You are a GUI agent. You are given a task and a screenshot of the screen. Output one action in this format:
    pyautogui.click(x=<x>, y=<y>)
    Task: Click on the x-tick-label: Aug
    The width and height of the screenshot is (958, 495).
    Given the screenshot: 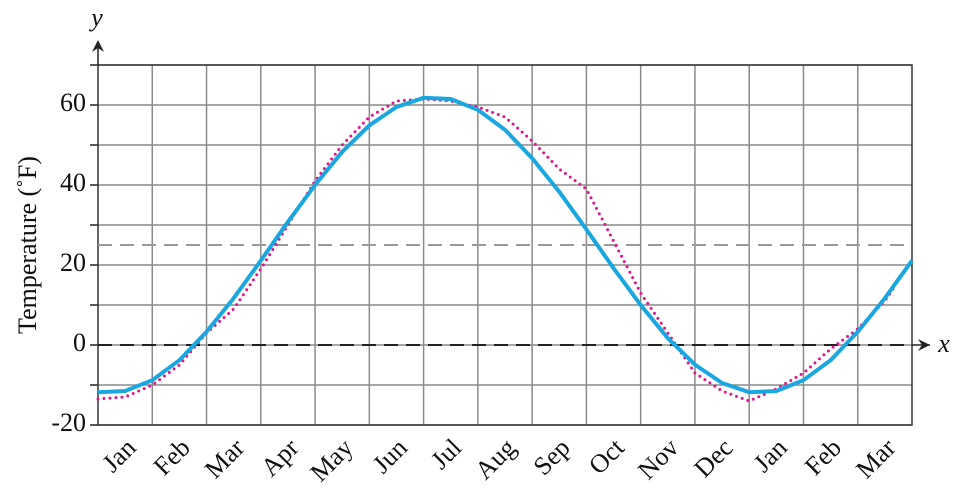 What is the action you would take?
    pyautogui.click(x=495, y=459)
    